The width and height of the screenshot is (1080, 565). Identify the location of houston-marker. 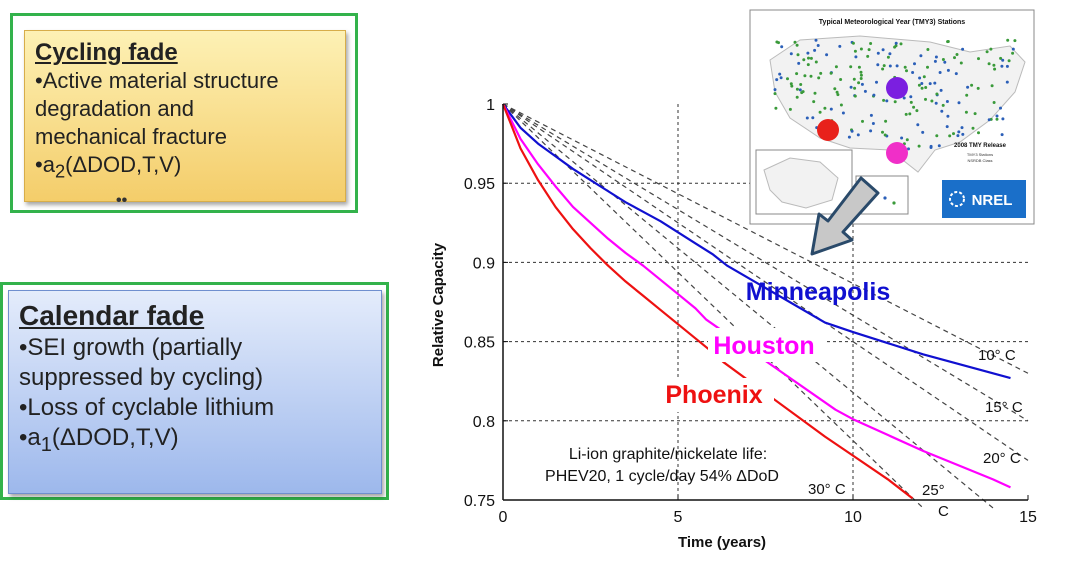
(897, 153).